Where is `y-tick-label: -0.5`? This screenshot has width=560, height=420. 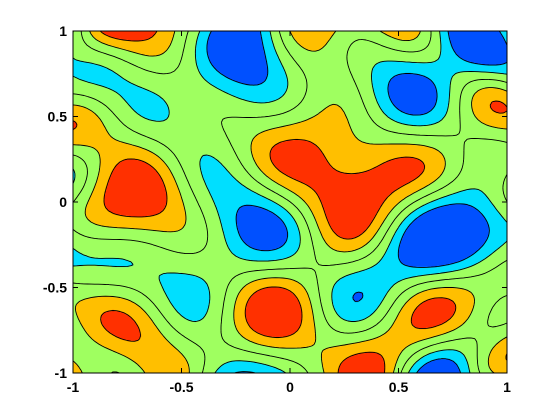
y-tick-label: -0.5 is located at coordinates (55, 288).